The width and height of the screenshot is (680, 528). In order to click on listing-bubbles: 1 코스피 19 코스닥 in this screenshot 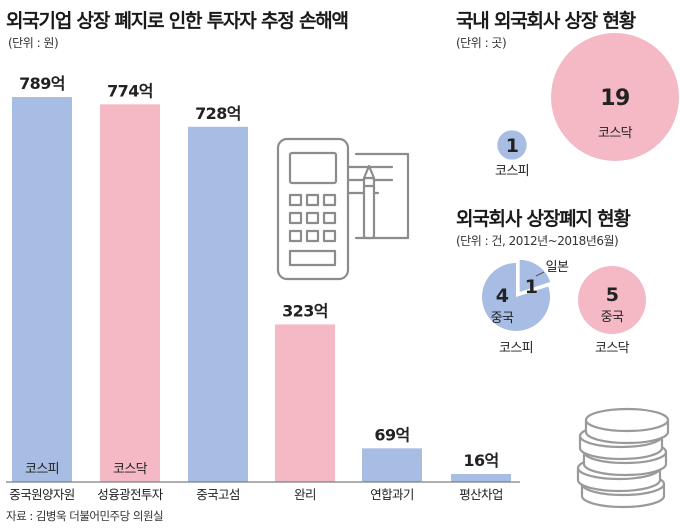, I will do `click(587, 106)`.